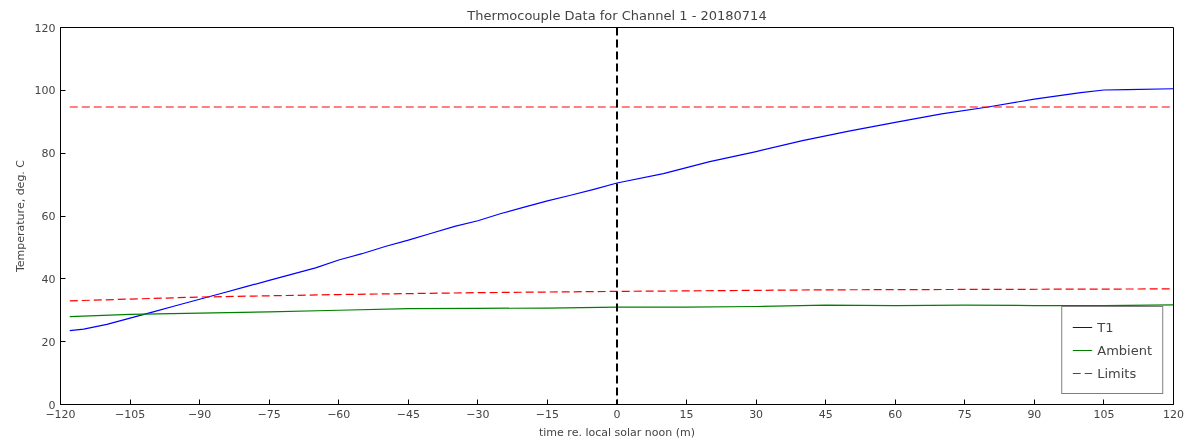 This screenshot has width=1188, height=441. Describe the element at coordinates (1173, 414) in the screenshot. I see `x-tick-label: 120` at that location.